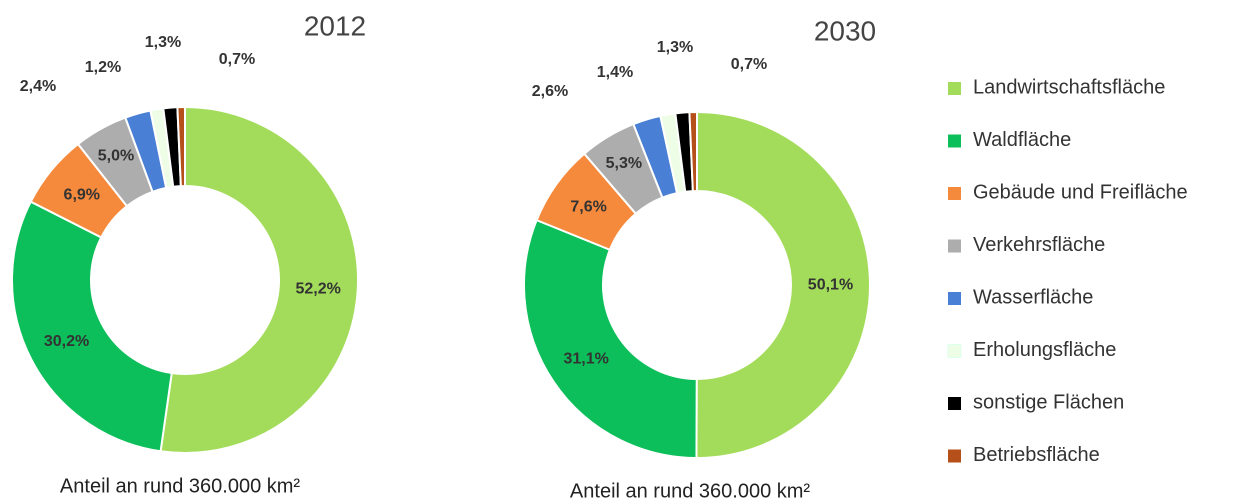  I want to click on data-label: 31,1%, so click(586, 359).